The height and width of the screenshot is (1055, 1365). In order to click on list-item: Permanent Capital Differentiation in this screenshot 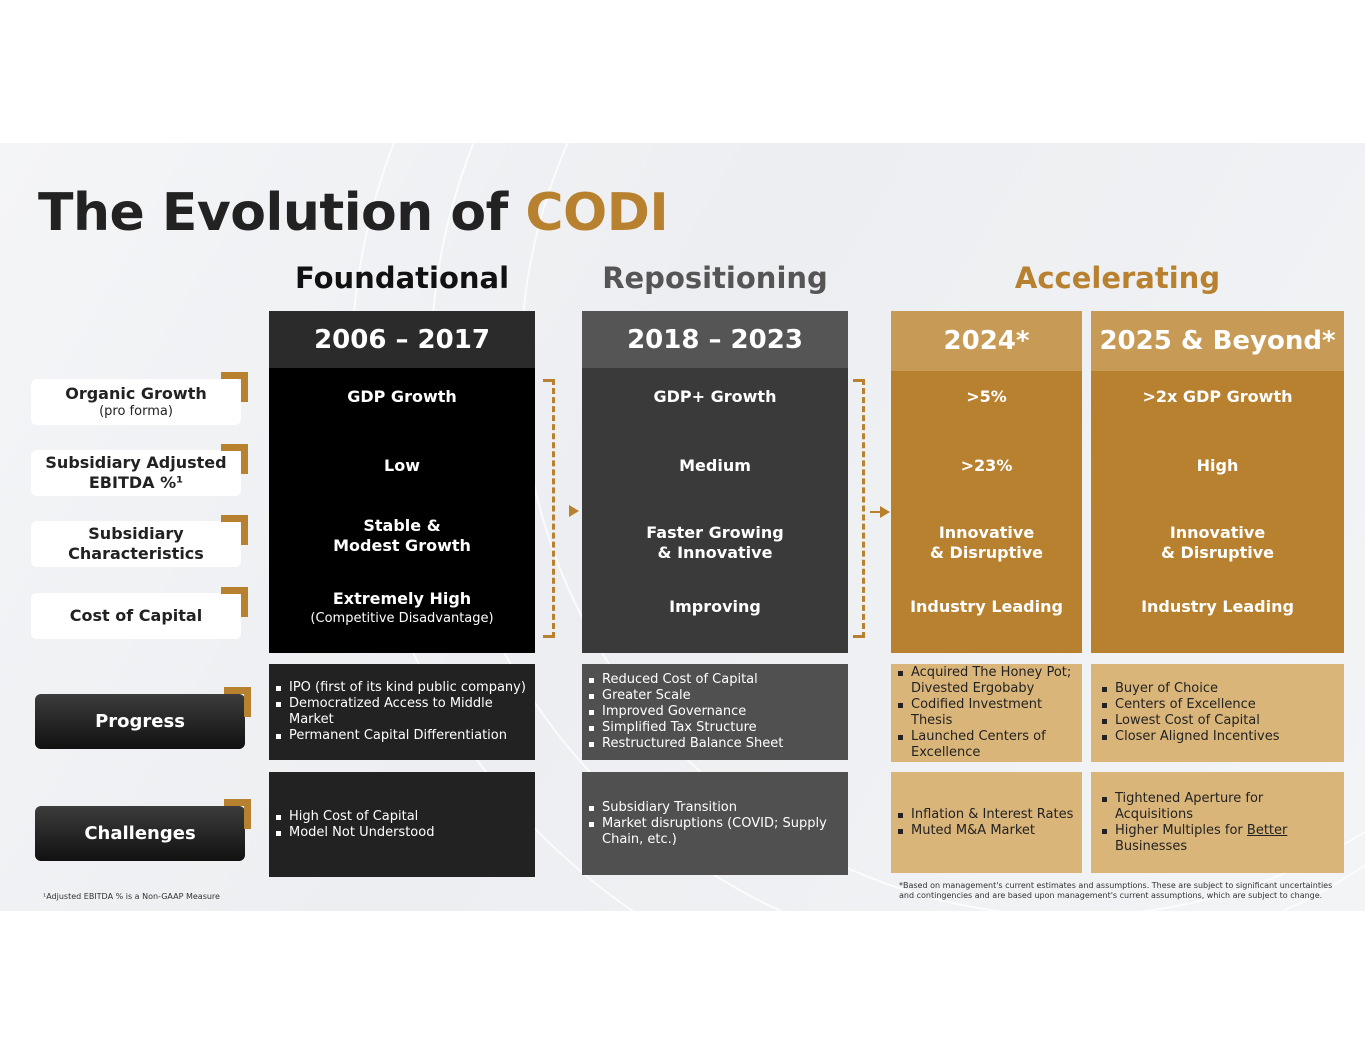, I will do `click(402, 736)`.